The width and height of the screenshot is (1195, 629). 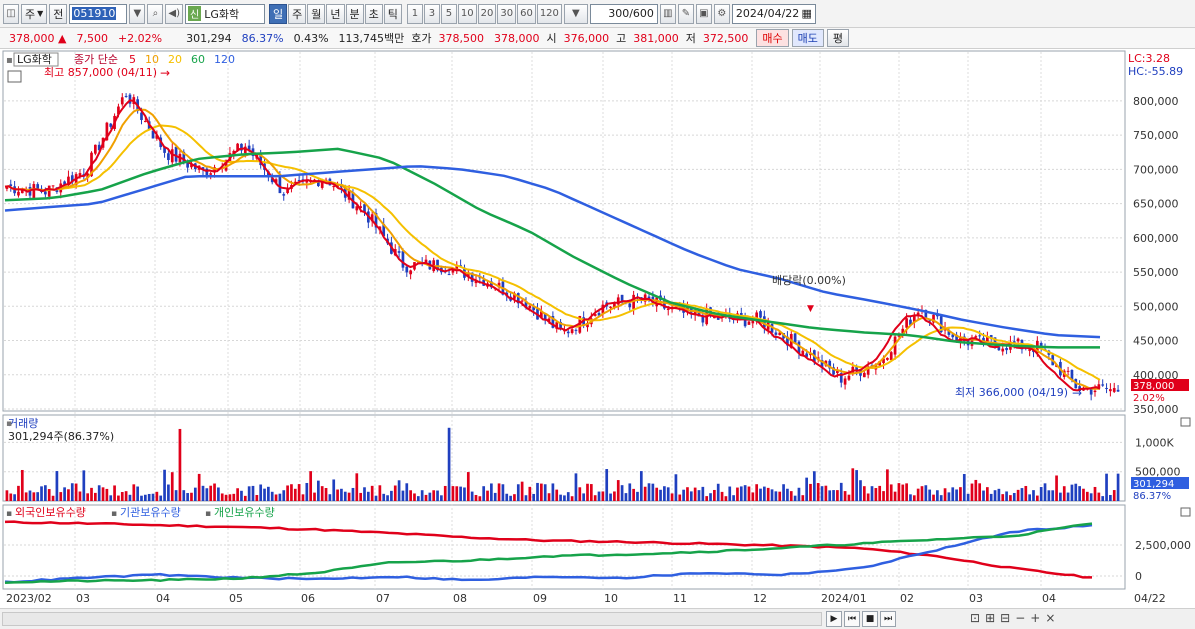 What do you see at coordinates (175, 59) in the screenshot?
I see `ma-legend-20: 20` at bounding box center [175, 59].